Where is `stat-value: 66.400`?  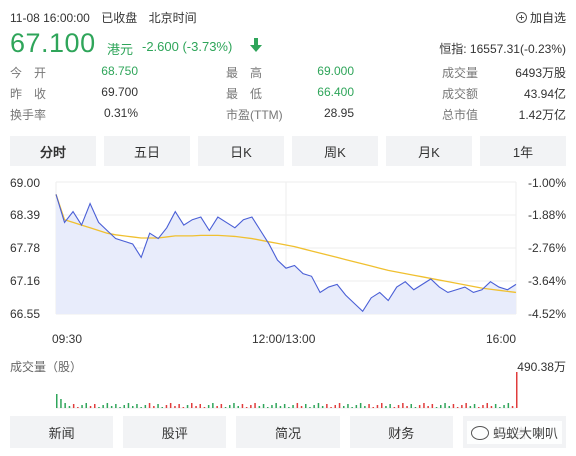 stat-value: 66.400 is located at coordinates (335, 92).